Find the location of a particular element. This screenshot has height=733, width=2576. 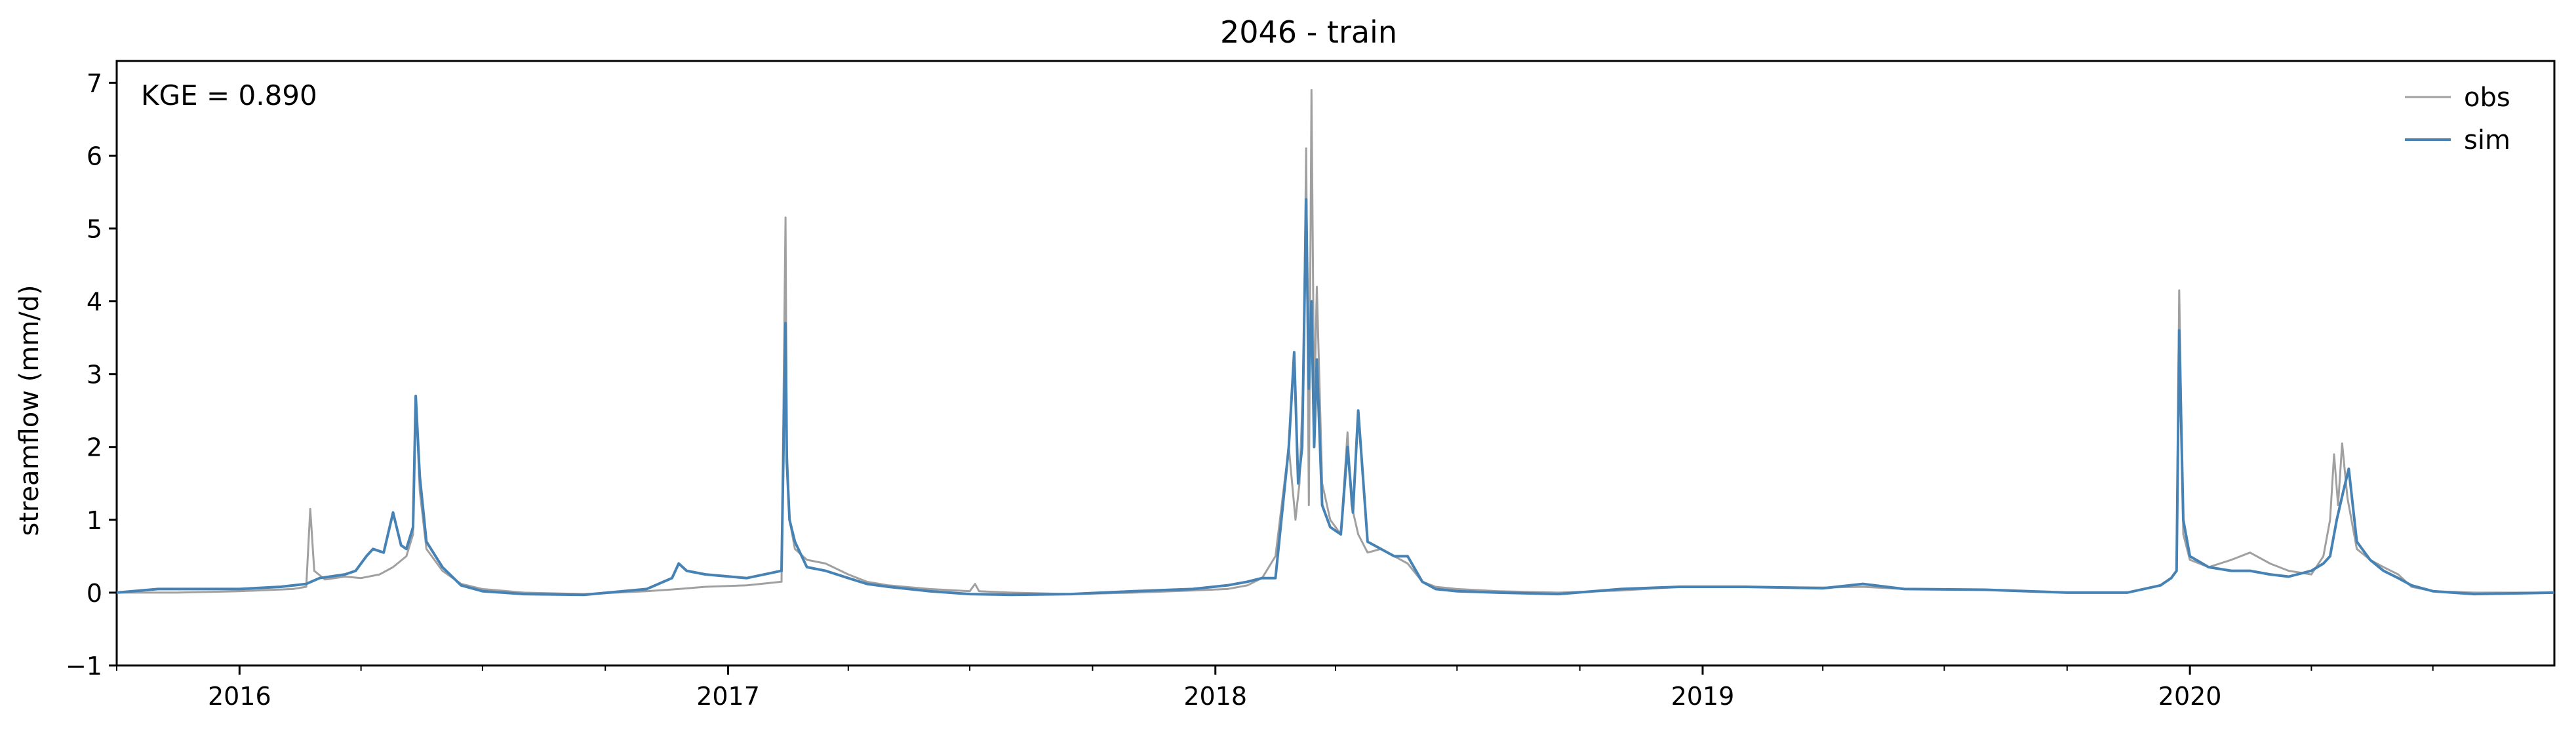

legend-label-obs: obs is located at coordinates (2487, 98).